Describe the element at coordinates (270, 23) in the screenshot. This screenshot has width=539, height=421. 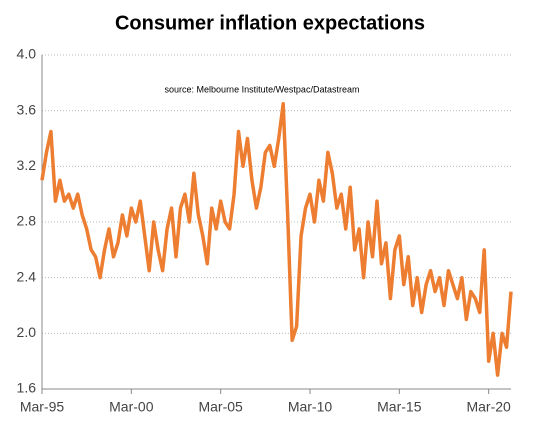
I see `chart-title: Consumer inflation expectations` at that location.